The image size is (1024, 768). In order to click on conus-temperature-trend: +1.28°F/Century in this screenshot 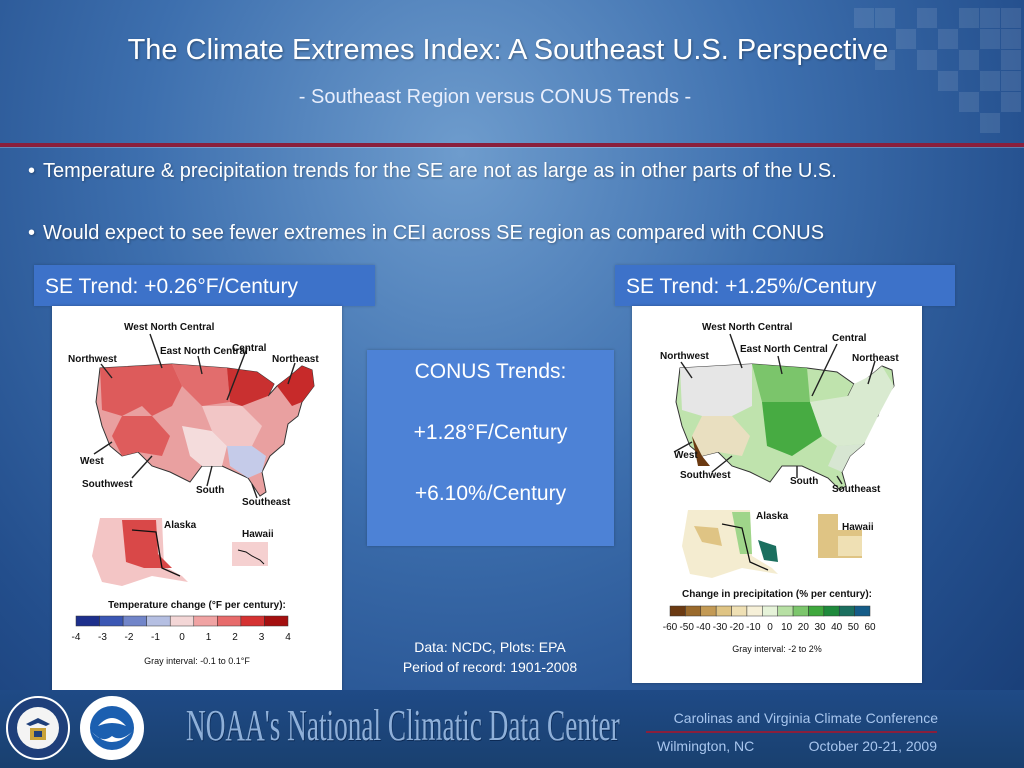, I will do `click(490, 432)`.